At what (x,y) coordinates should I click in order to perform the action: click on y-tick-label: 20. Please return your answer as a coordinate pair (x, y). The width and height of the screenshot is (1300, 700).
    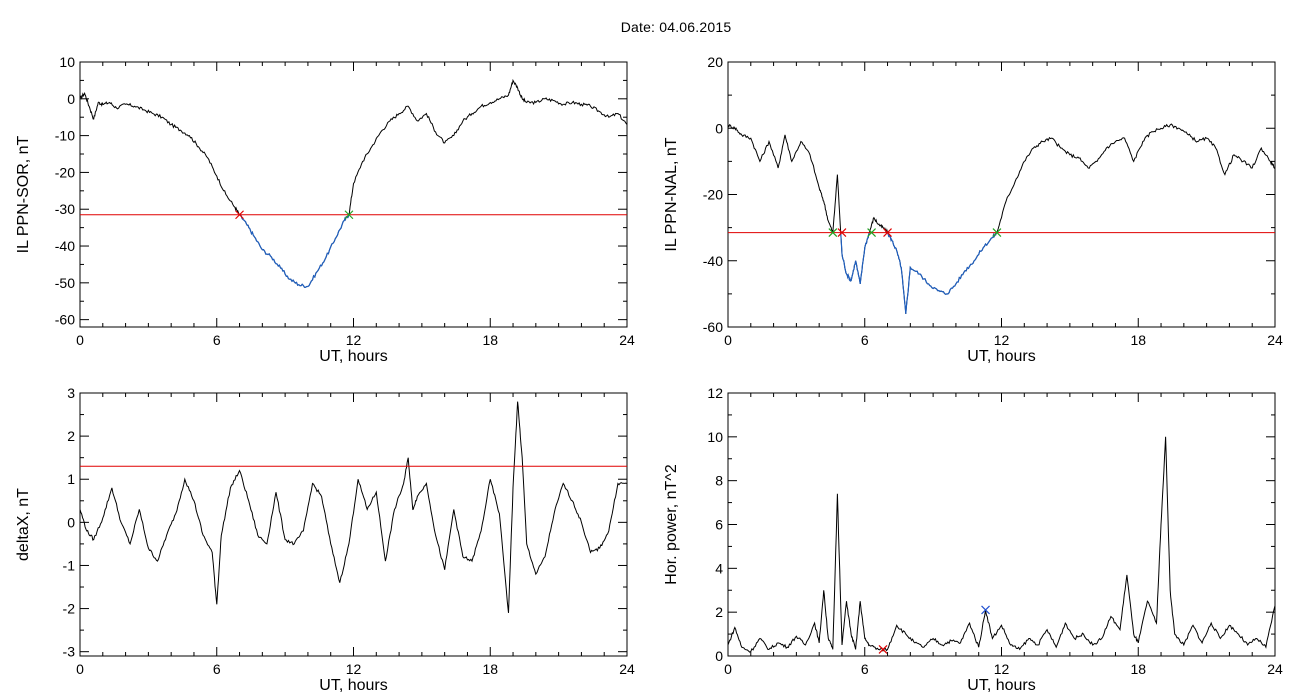
    Looking at the image, I should click on (715, 62).